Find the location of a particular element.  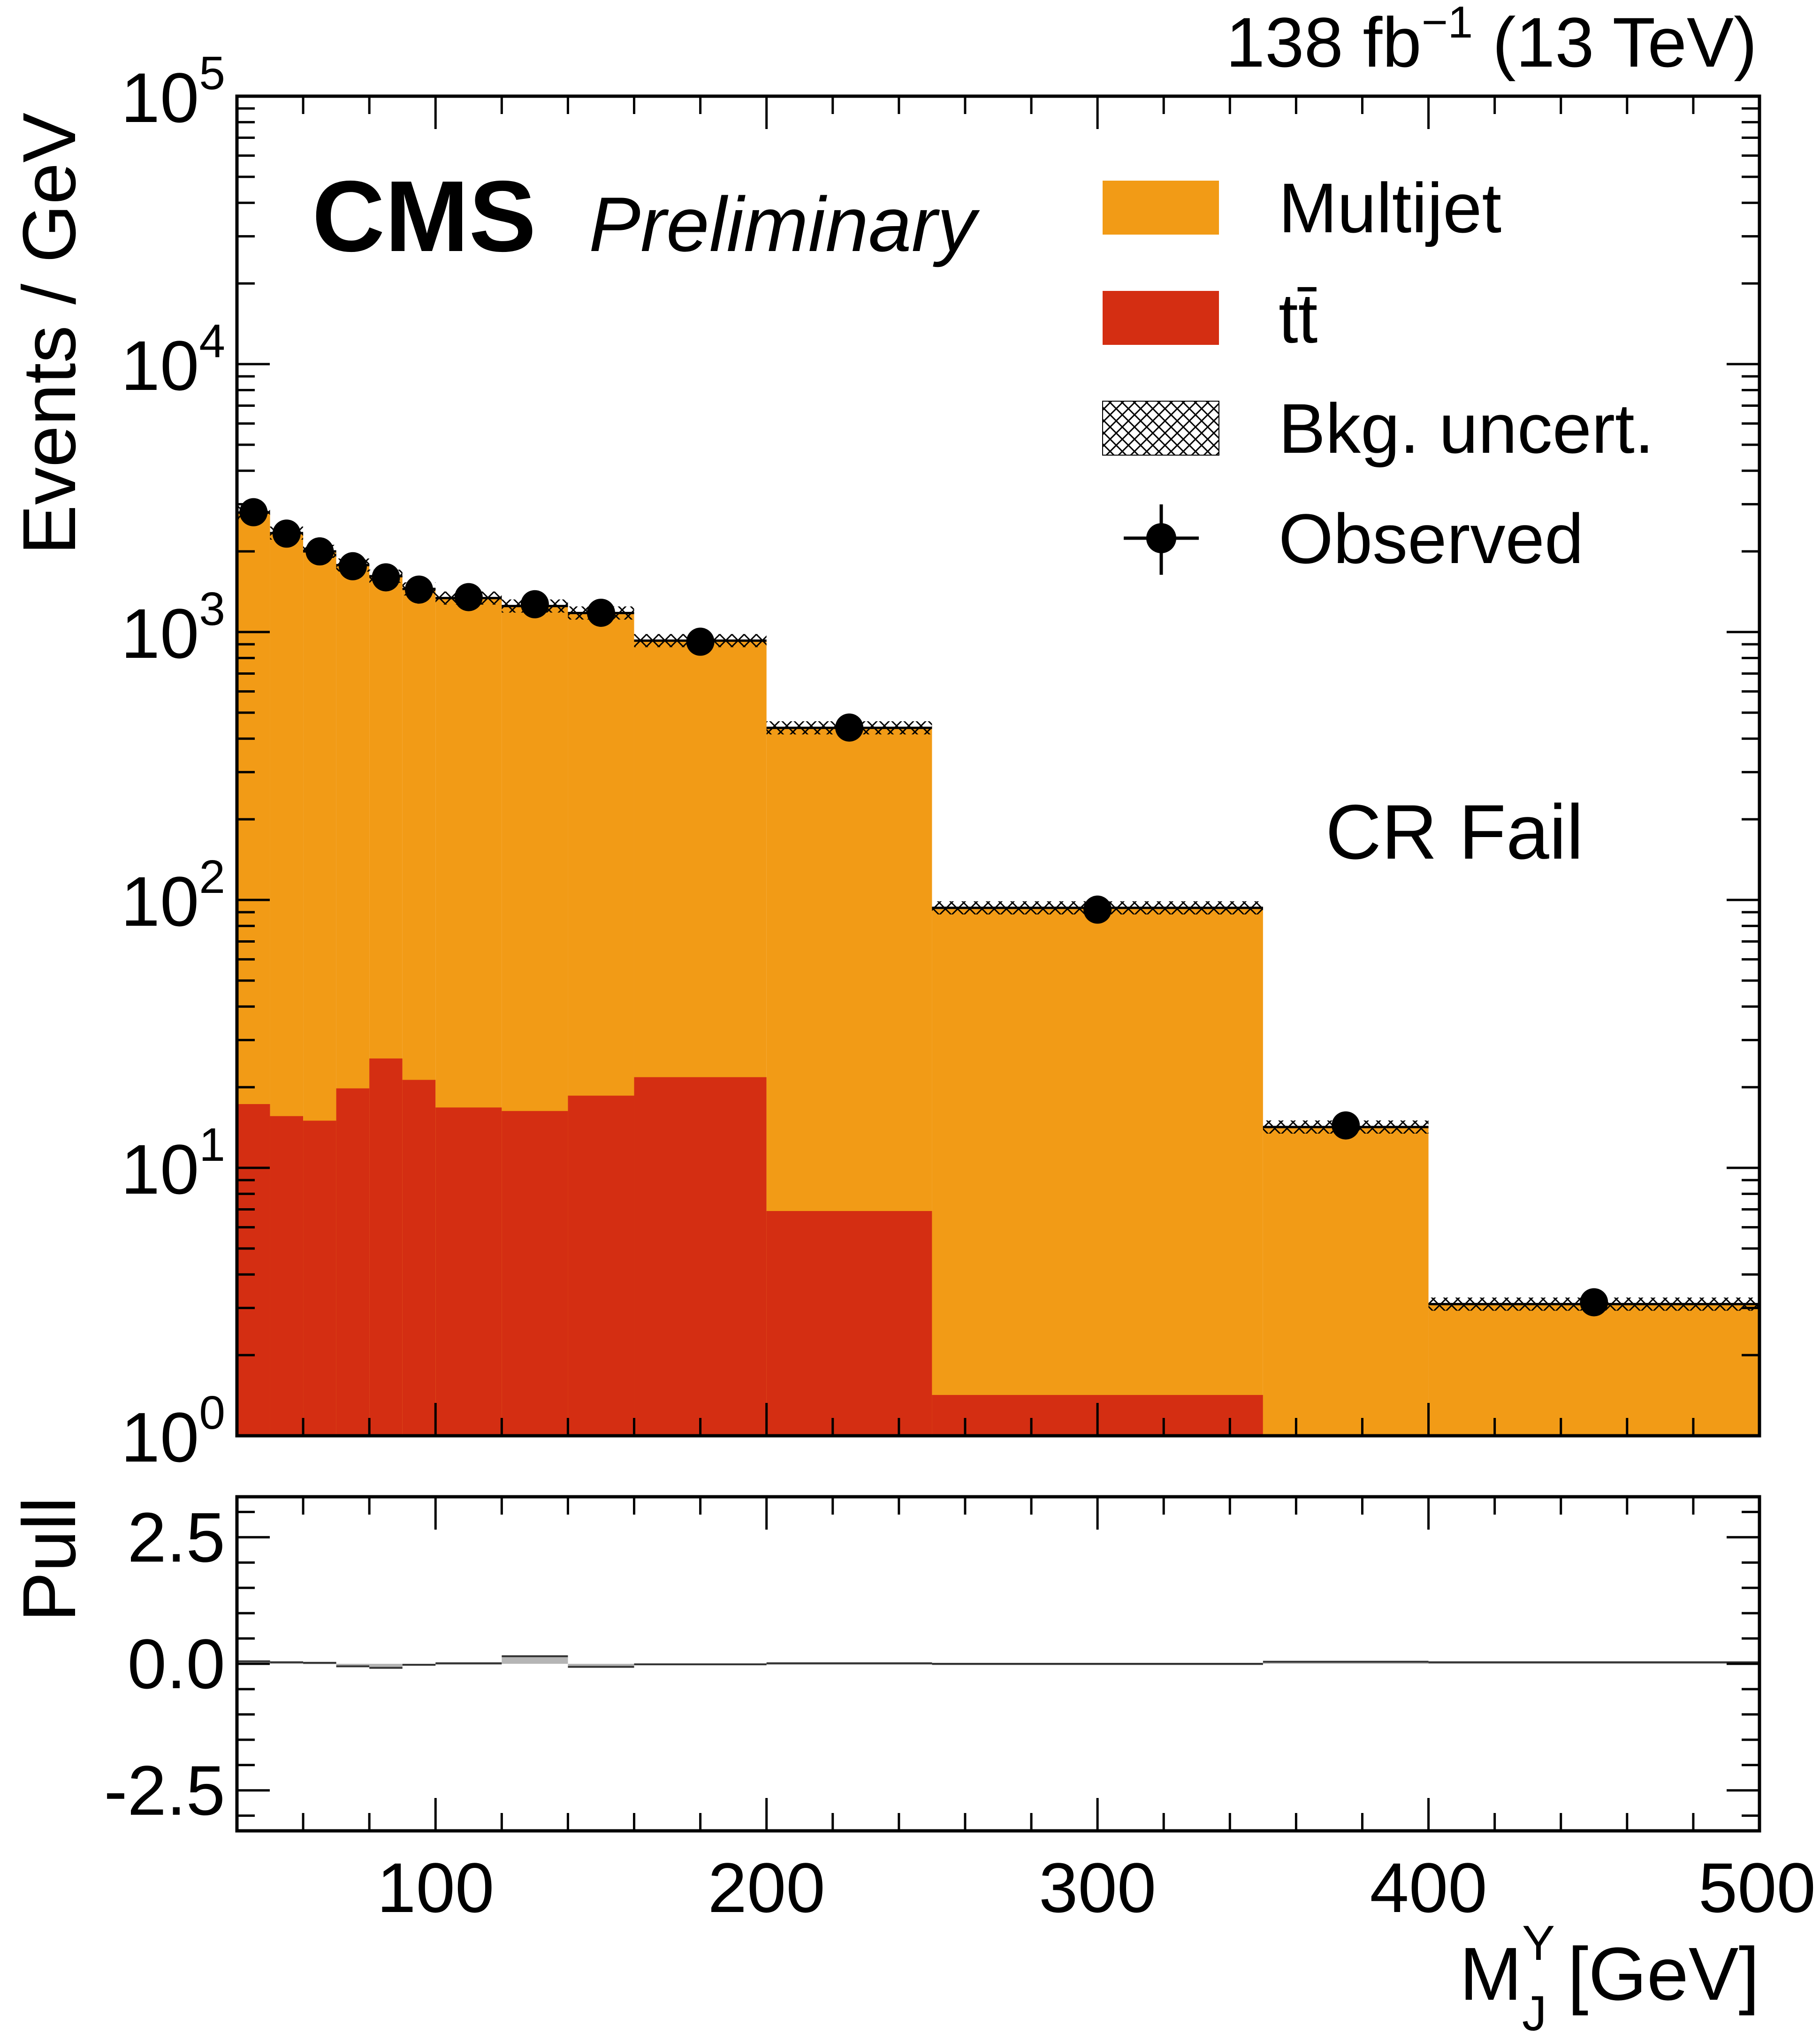

luminosity-label: 138 fb−1 (13 TeV) is located at coordinates (1492, 41).